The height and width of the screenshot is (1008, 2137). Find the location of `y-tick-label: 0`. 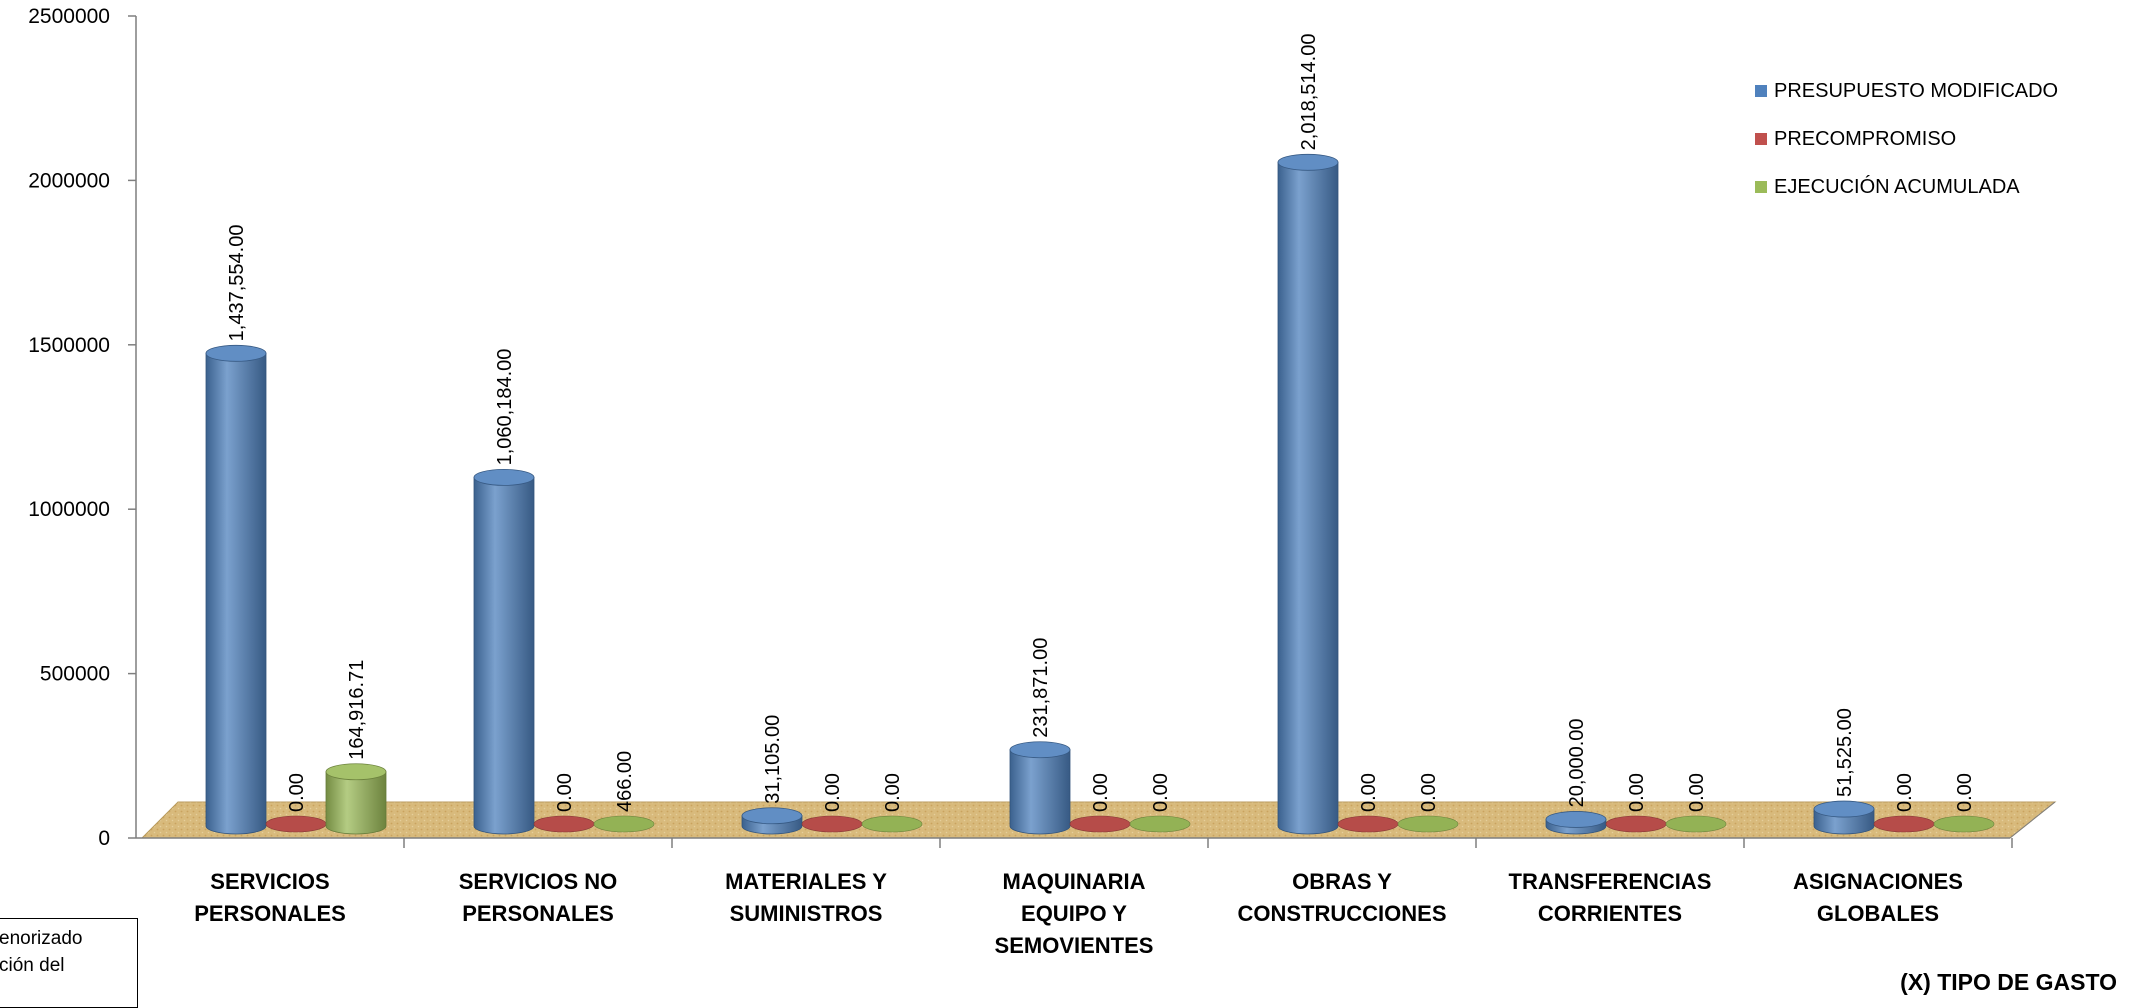

y-tick-label: 0 is located at coordinates (104, 838).